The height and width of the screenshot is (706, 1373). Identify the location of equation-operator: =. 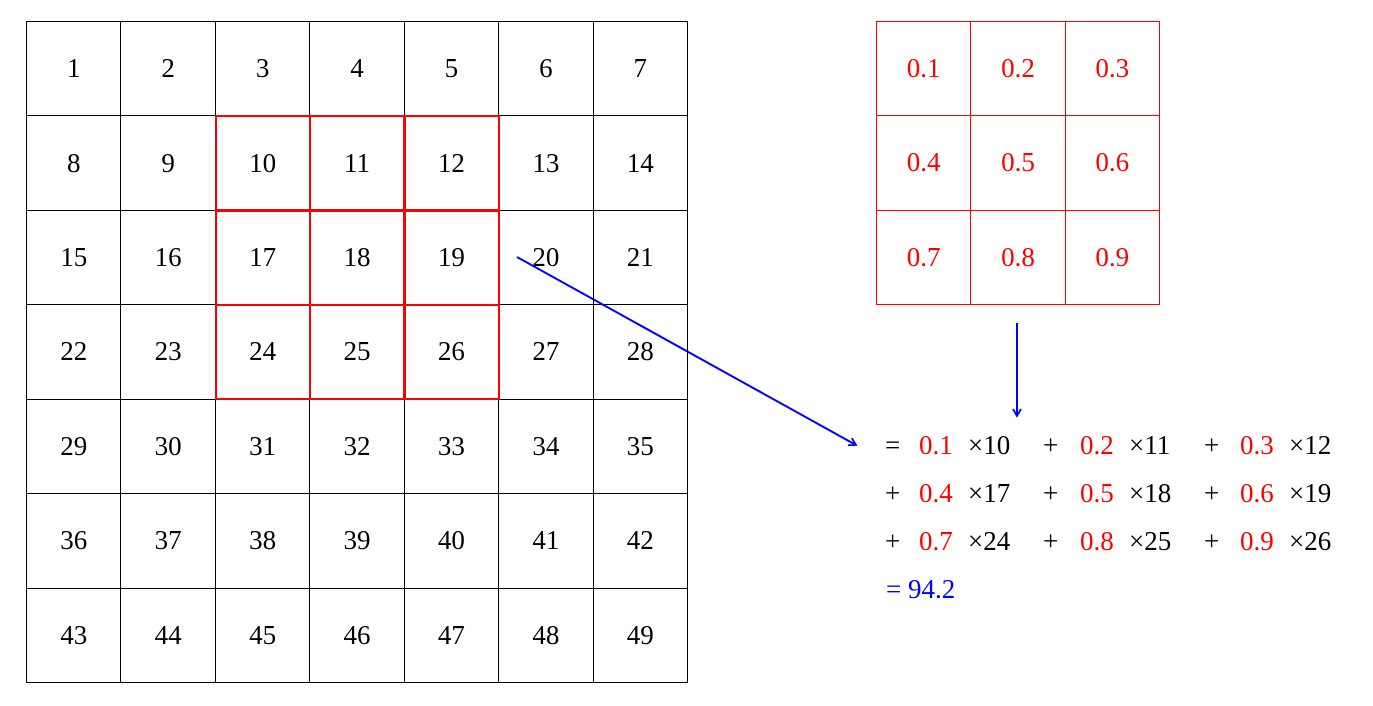
(893, 445).